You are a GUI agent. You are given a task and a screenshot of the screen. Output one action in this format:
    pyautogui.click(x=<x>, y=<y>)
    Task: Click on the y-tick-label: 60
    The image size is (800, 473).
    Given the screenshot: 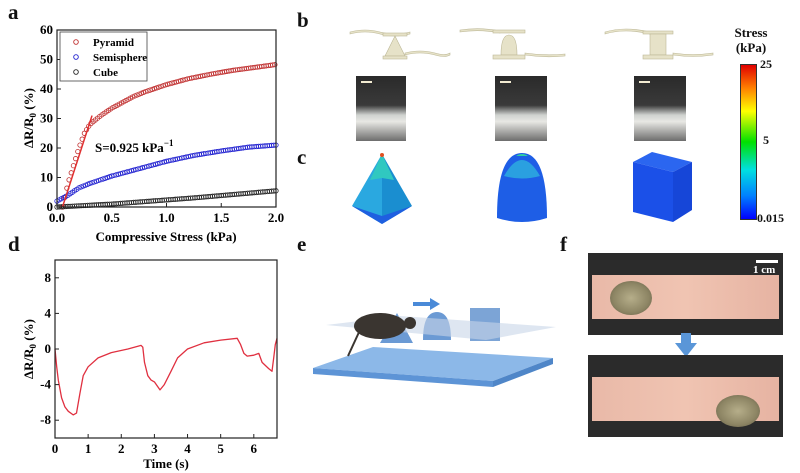 What is the action you would take?
    pyautogui.click(x=46, y=29)
    